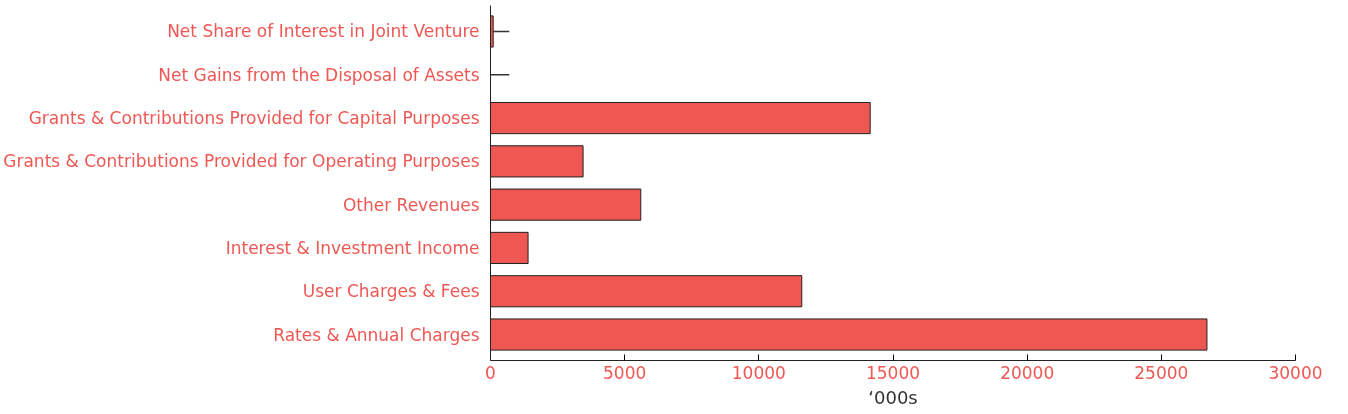 The image size is (1348, 414). Describe the element at coordinates (319, 74) in the screenshot. I see `y-tick-label: Net Gains from the Disposal of Assets` at that location.